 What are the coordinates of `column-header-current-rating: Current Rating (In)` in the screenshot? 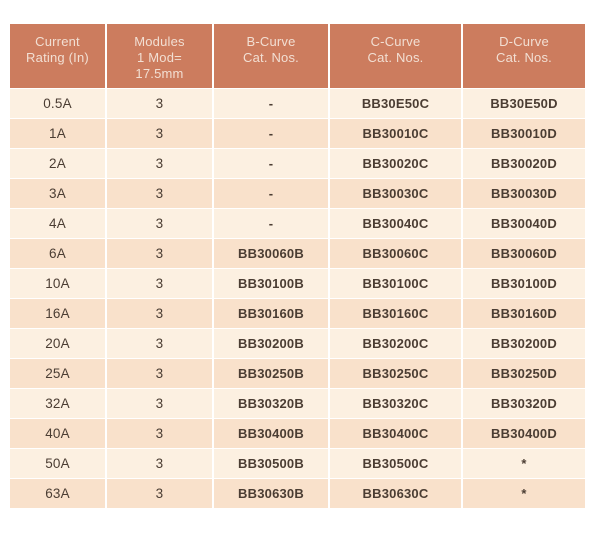 It's located at (57, 56).